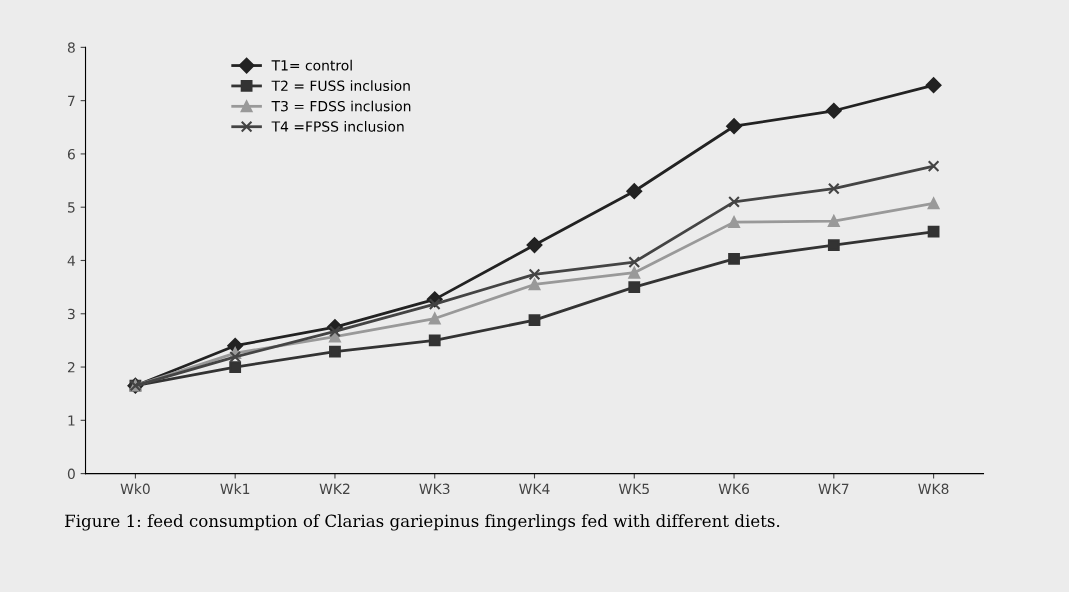 The width and height of the screenshot is (1069, 592). What do you see at coordinates (633, 489) in the screenshot?
I see `x-tick-label: WK5` at bounding box center [633, 489].